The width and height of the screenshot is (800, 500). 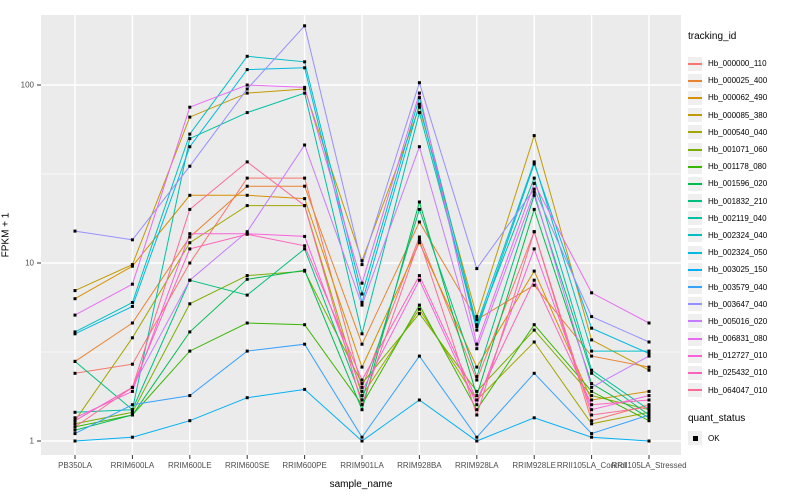 What do you see at coordinates (534, 465) in the screenshot?
I see `x-tick-label: RRIM928LE` at bounding box center [534, 465].